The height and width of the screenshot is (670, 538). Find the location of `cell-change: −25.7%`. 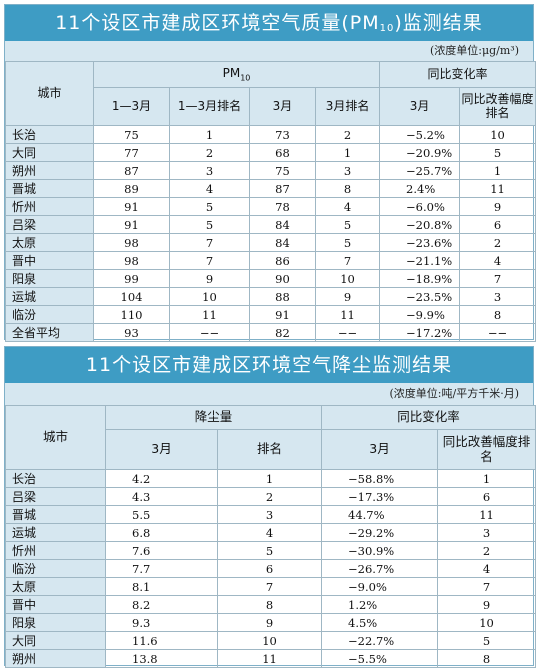

cell-change: −25.7% is located at coordinates (420, 170).